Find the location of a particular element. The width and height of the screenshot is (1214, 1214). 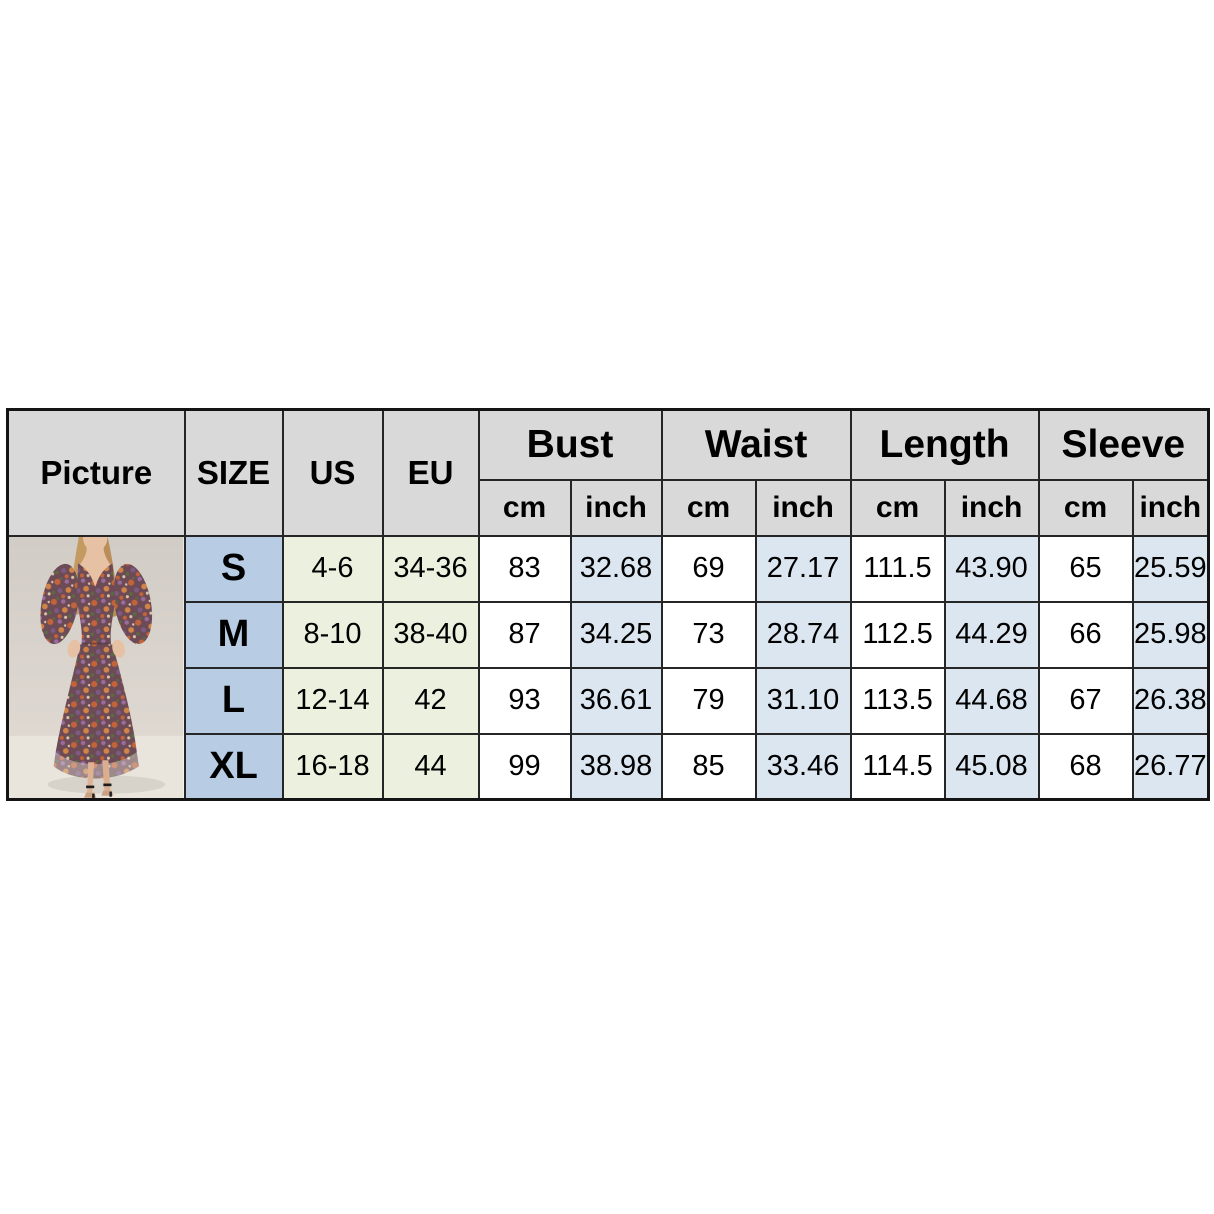

cell-sleeve-cm: 65 is located at coordinates (1085, 568).